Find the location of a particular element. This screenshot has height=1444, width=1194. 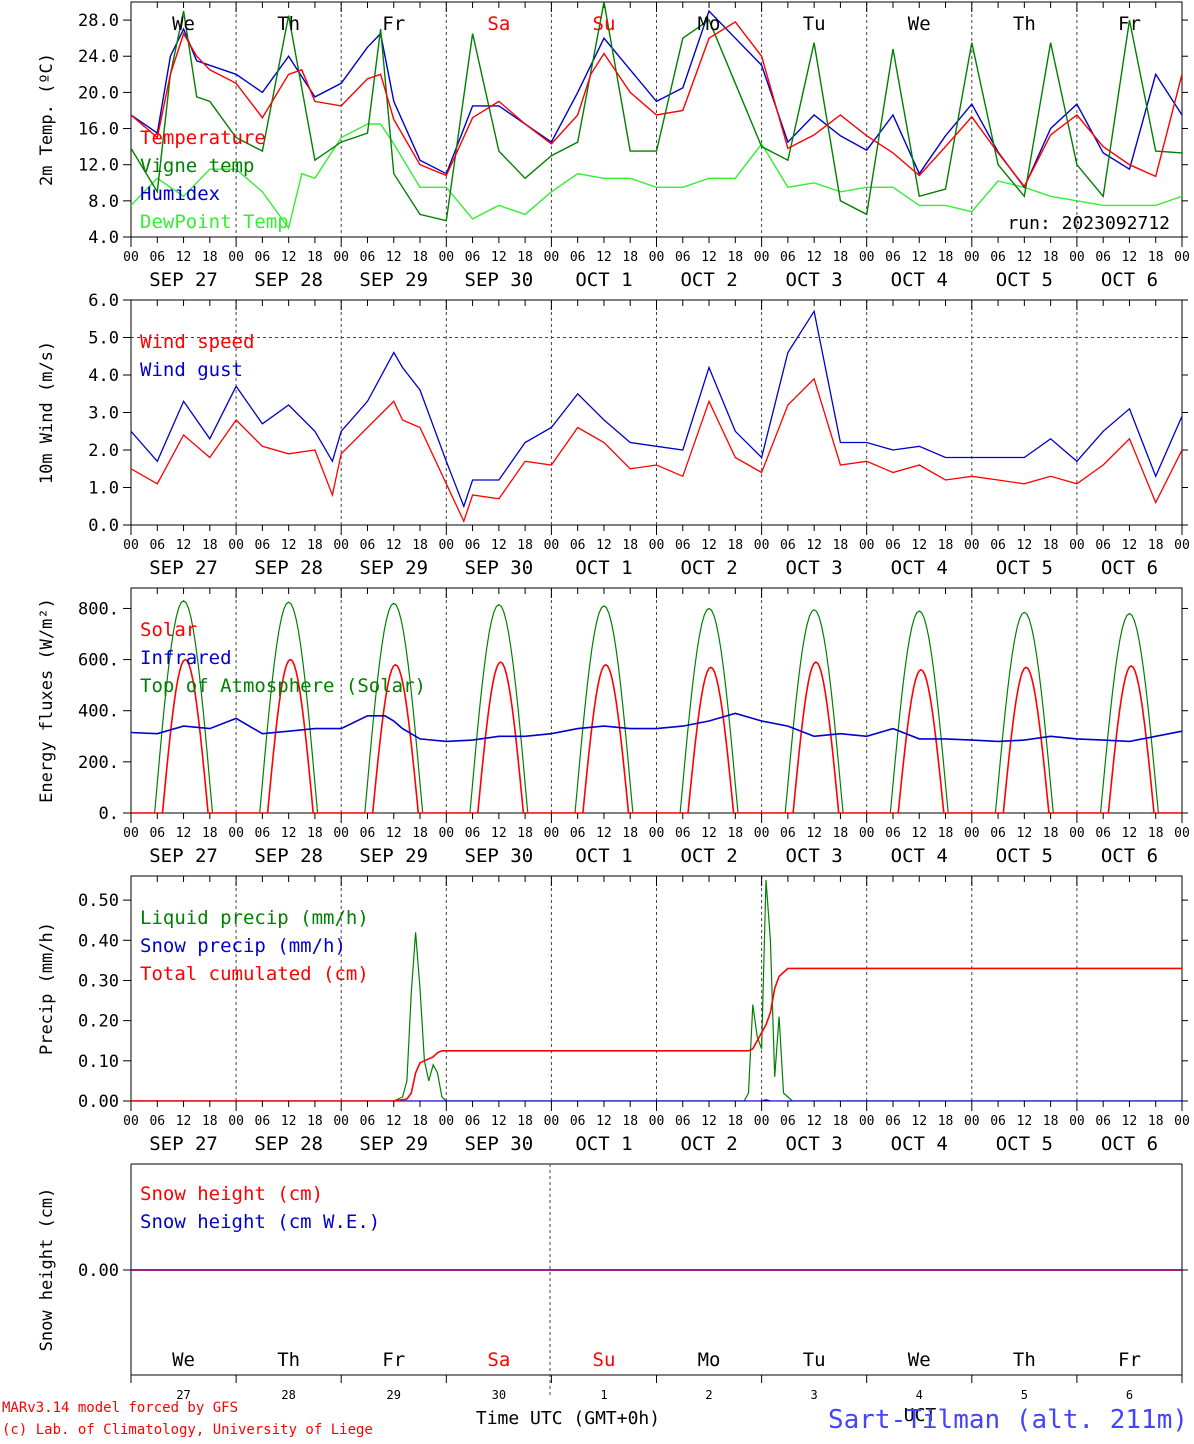

weekday-label: Tu is located at coordinates (814, 24).